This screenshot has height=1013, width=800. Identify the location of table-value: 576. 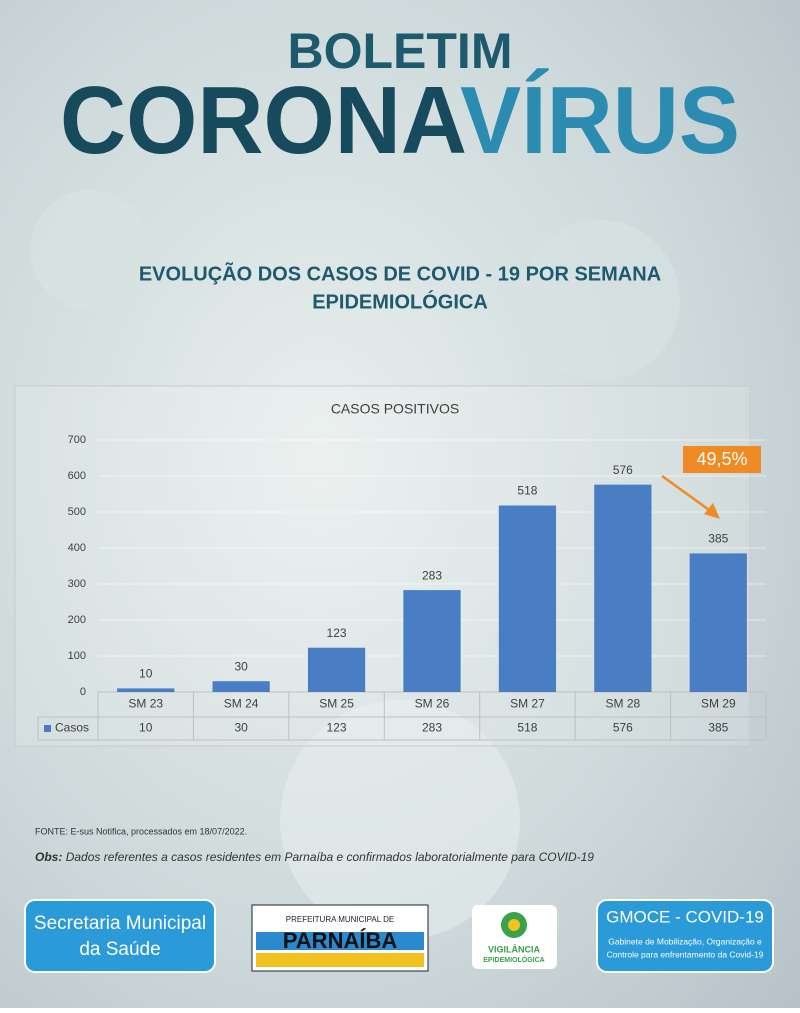
(623, 728).